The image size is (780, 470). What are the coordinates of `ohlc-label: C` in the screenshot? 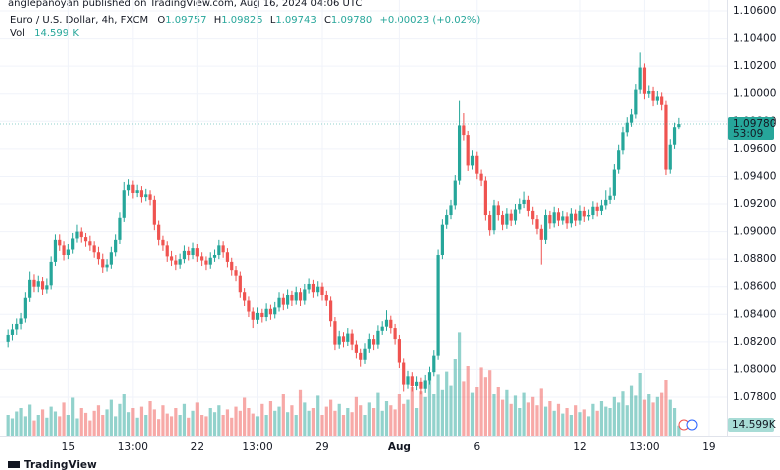 It's located at (327, 20).